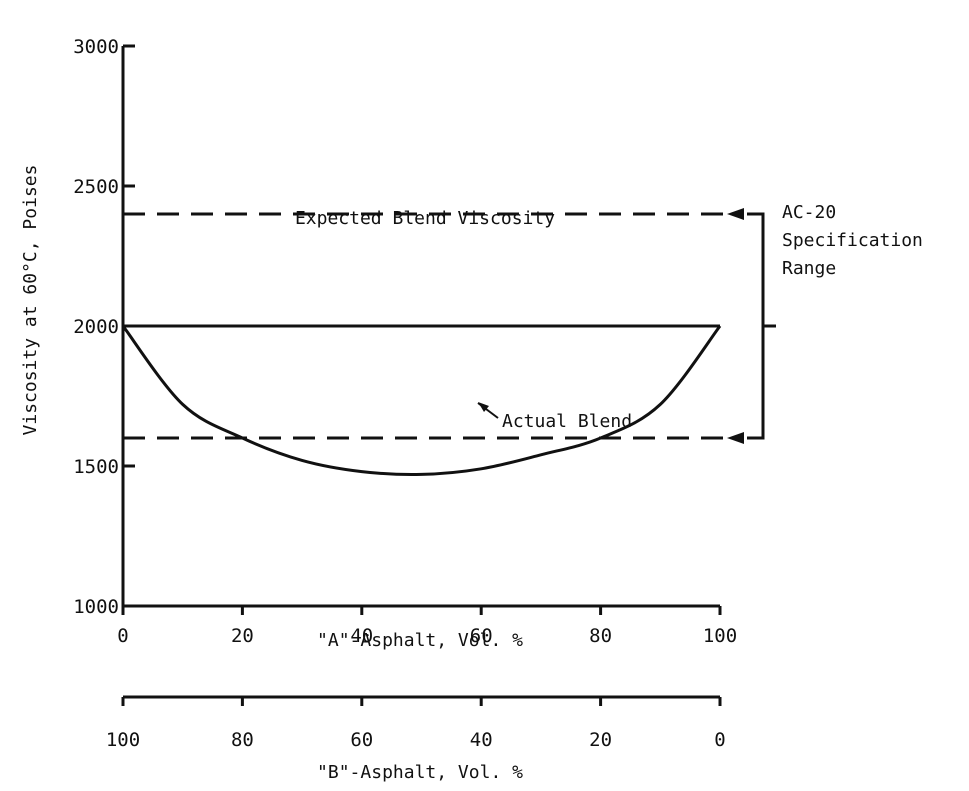  What do you see at coordinates (96, 467) in the screenshot?
I see `y-tick-label-1: 1500` at bounding box center [96, 467].